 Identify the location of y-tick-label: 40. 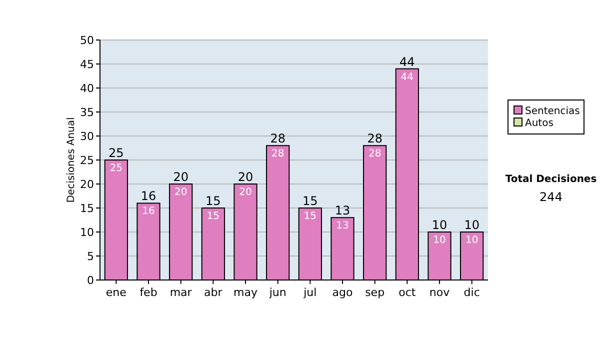
(87, 88).